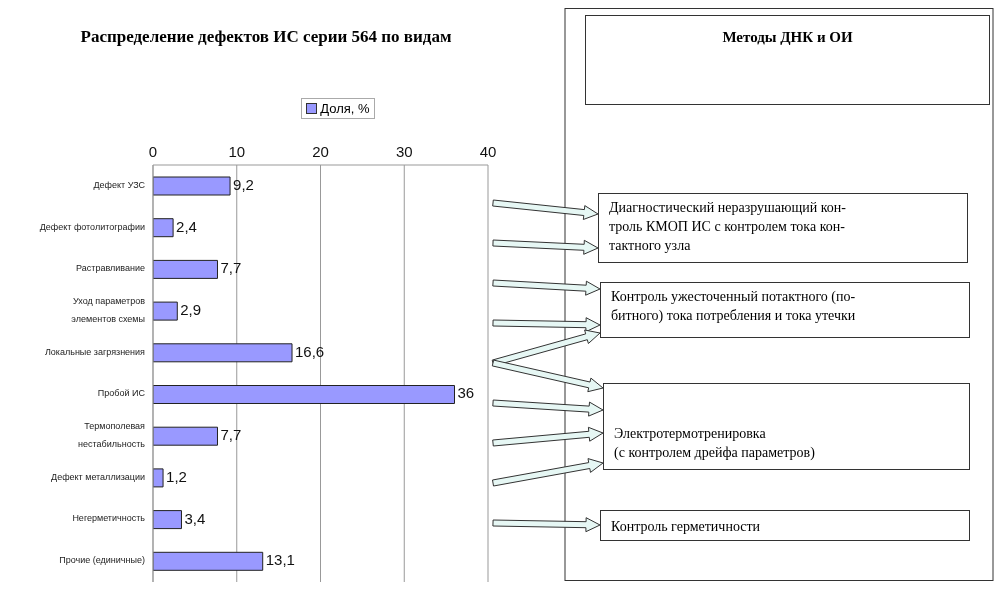 This screenshot has height=589, width=1002. I want to click on data-label: 3,4, so click(195, 518).